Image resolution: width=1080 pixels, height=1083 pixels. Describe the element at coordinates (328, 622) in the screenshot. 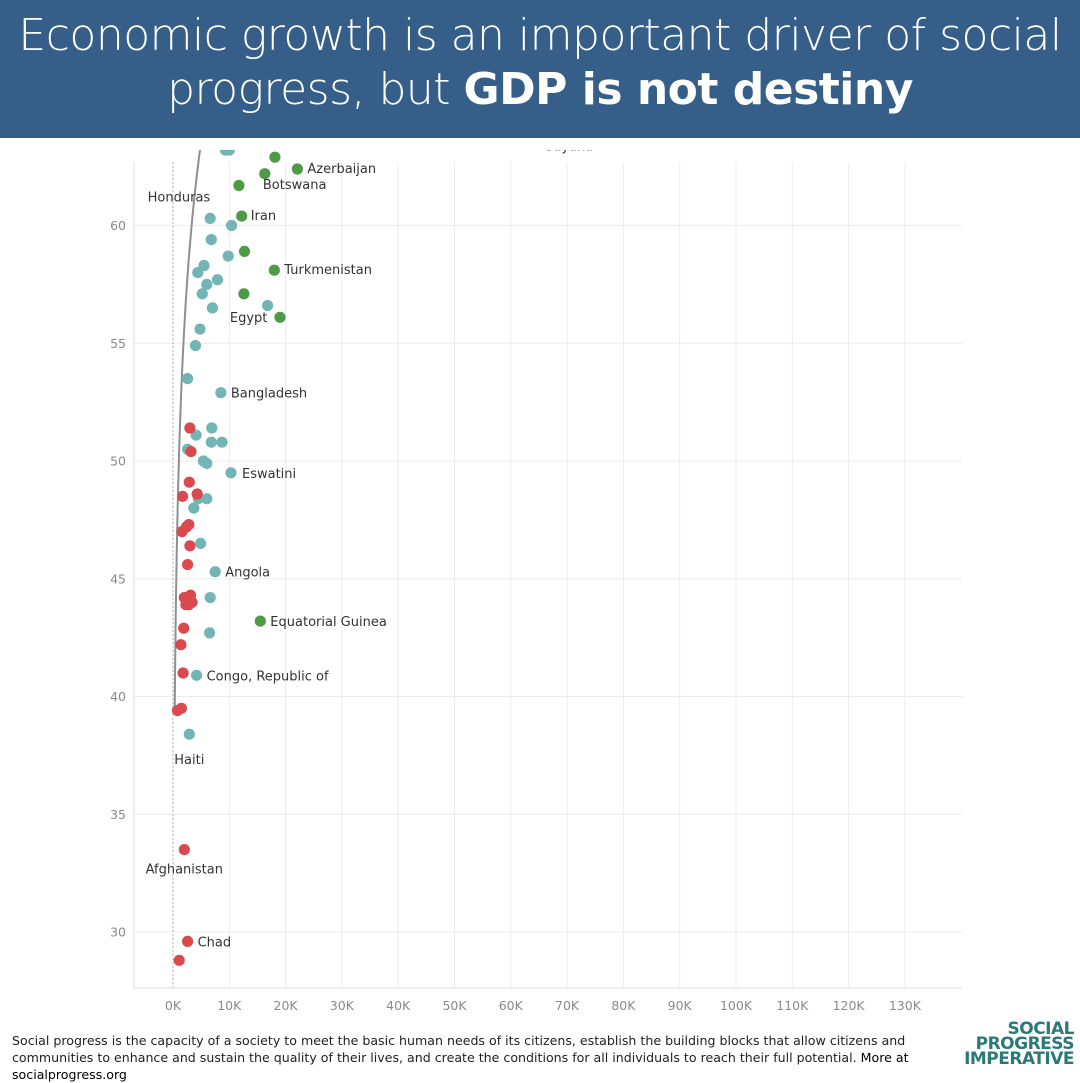

I see `country-label: Equatorial Guinea` at that location.